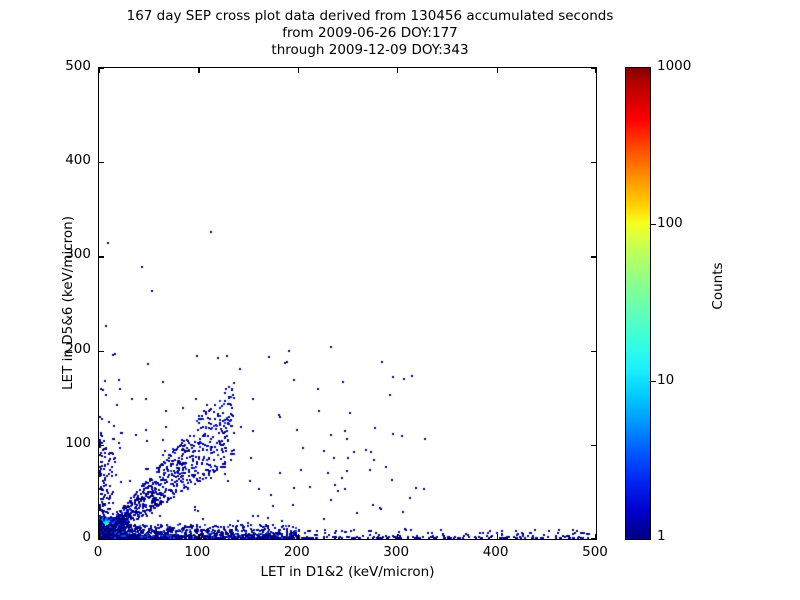 This screenshot has width=800, height=600. Describe the element at coordinates (296, 552) in the screenshot. I see `x-tick-label-200: 200` at that location.